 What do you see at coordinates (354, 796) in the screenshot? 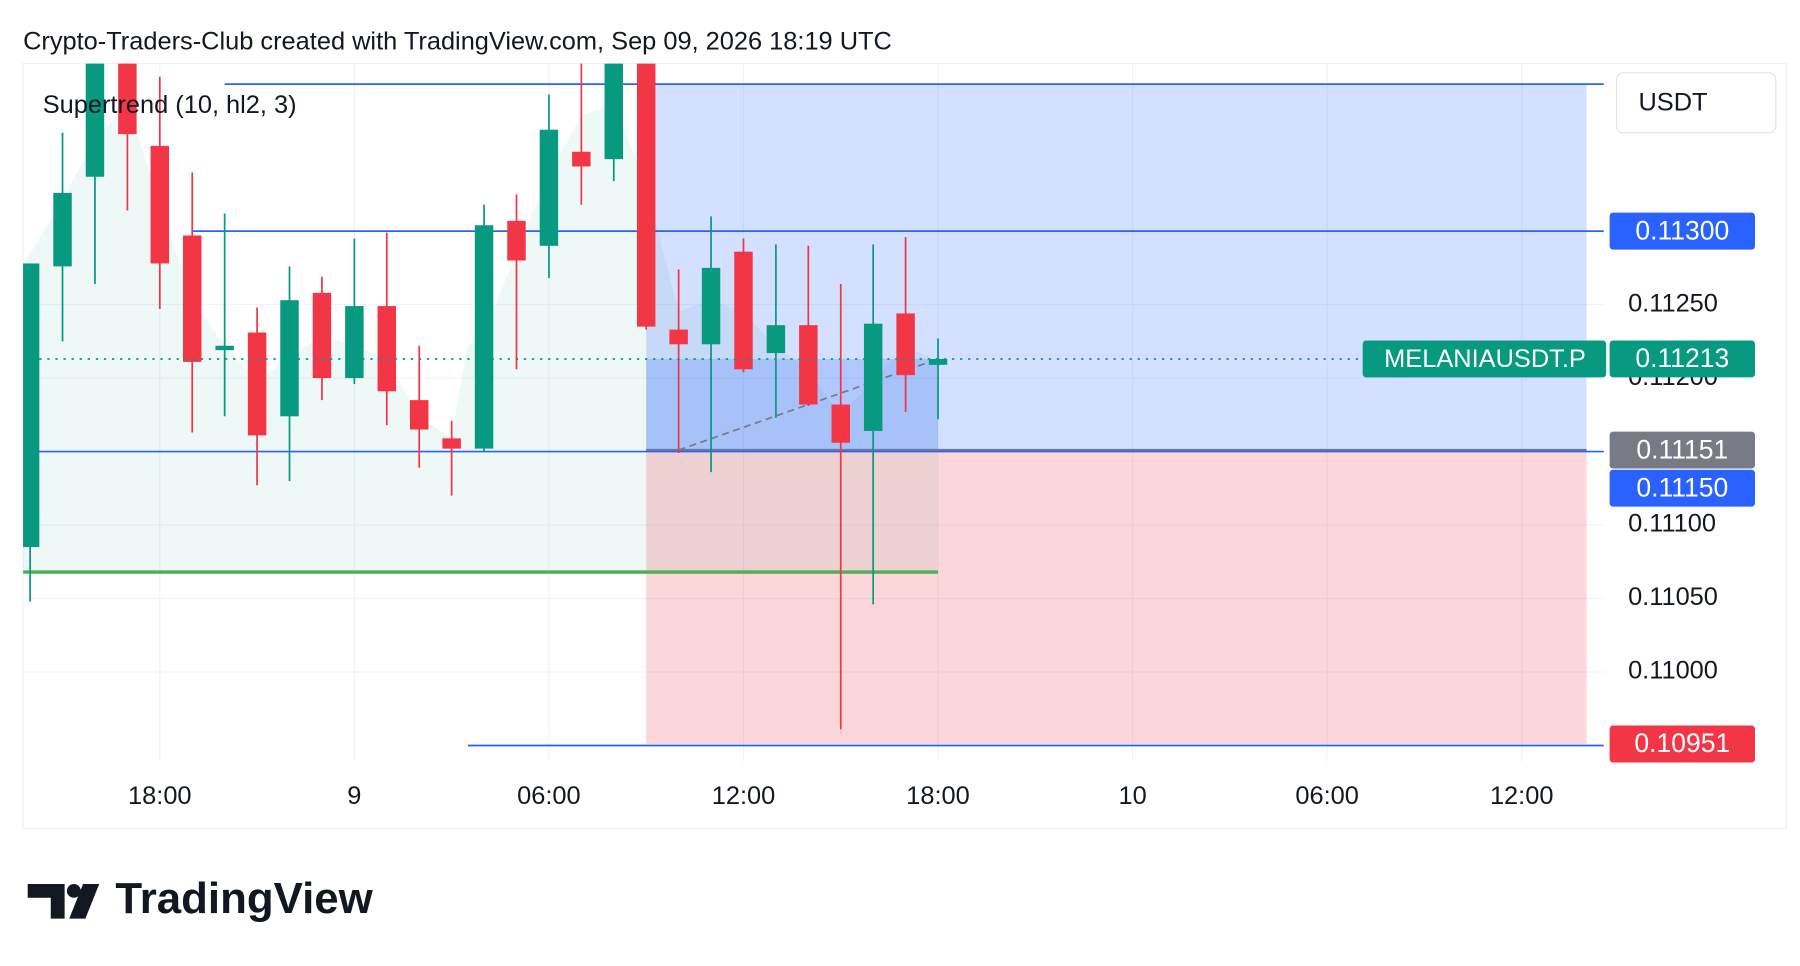
I see `x-tick-label: 9` at bounding box center [354, 796].